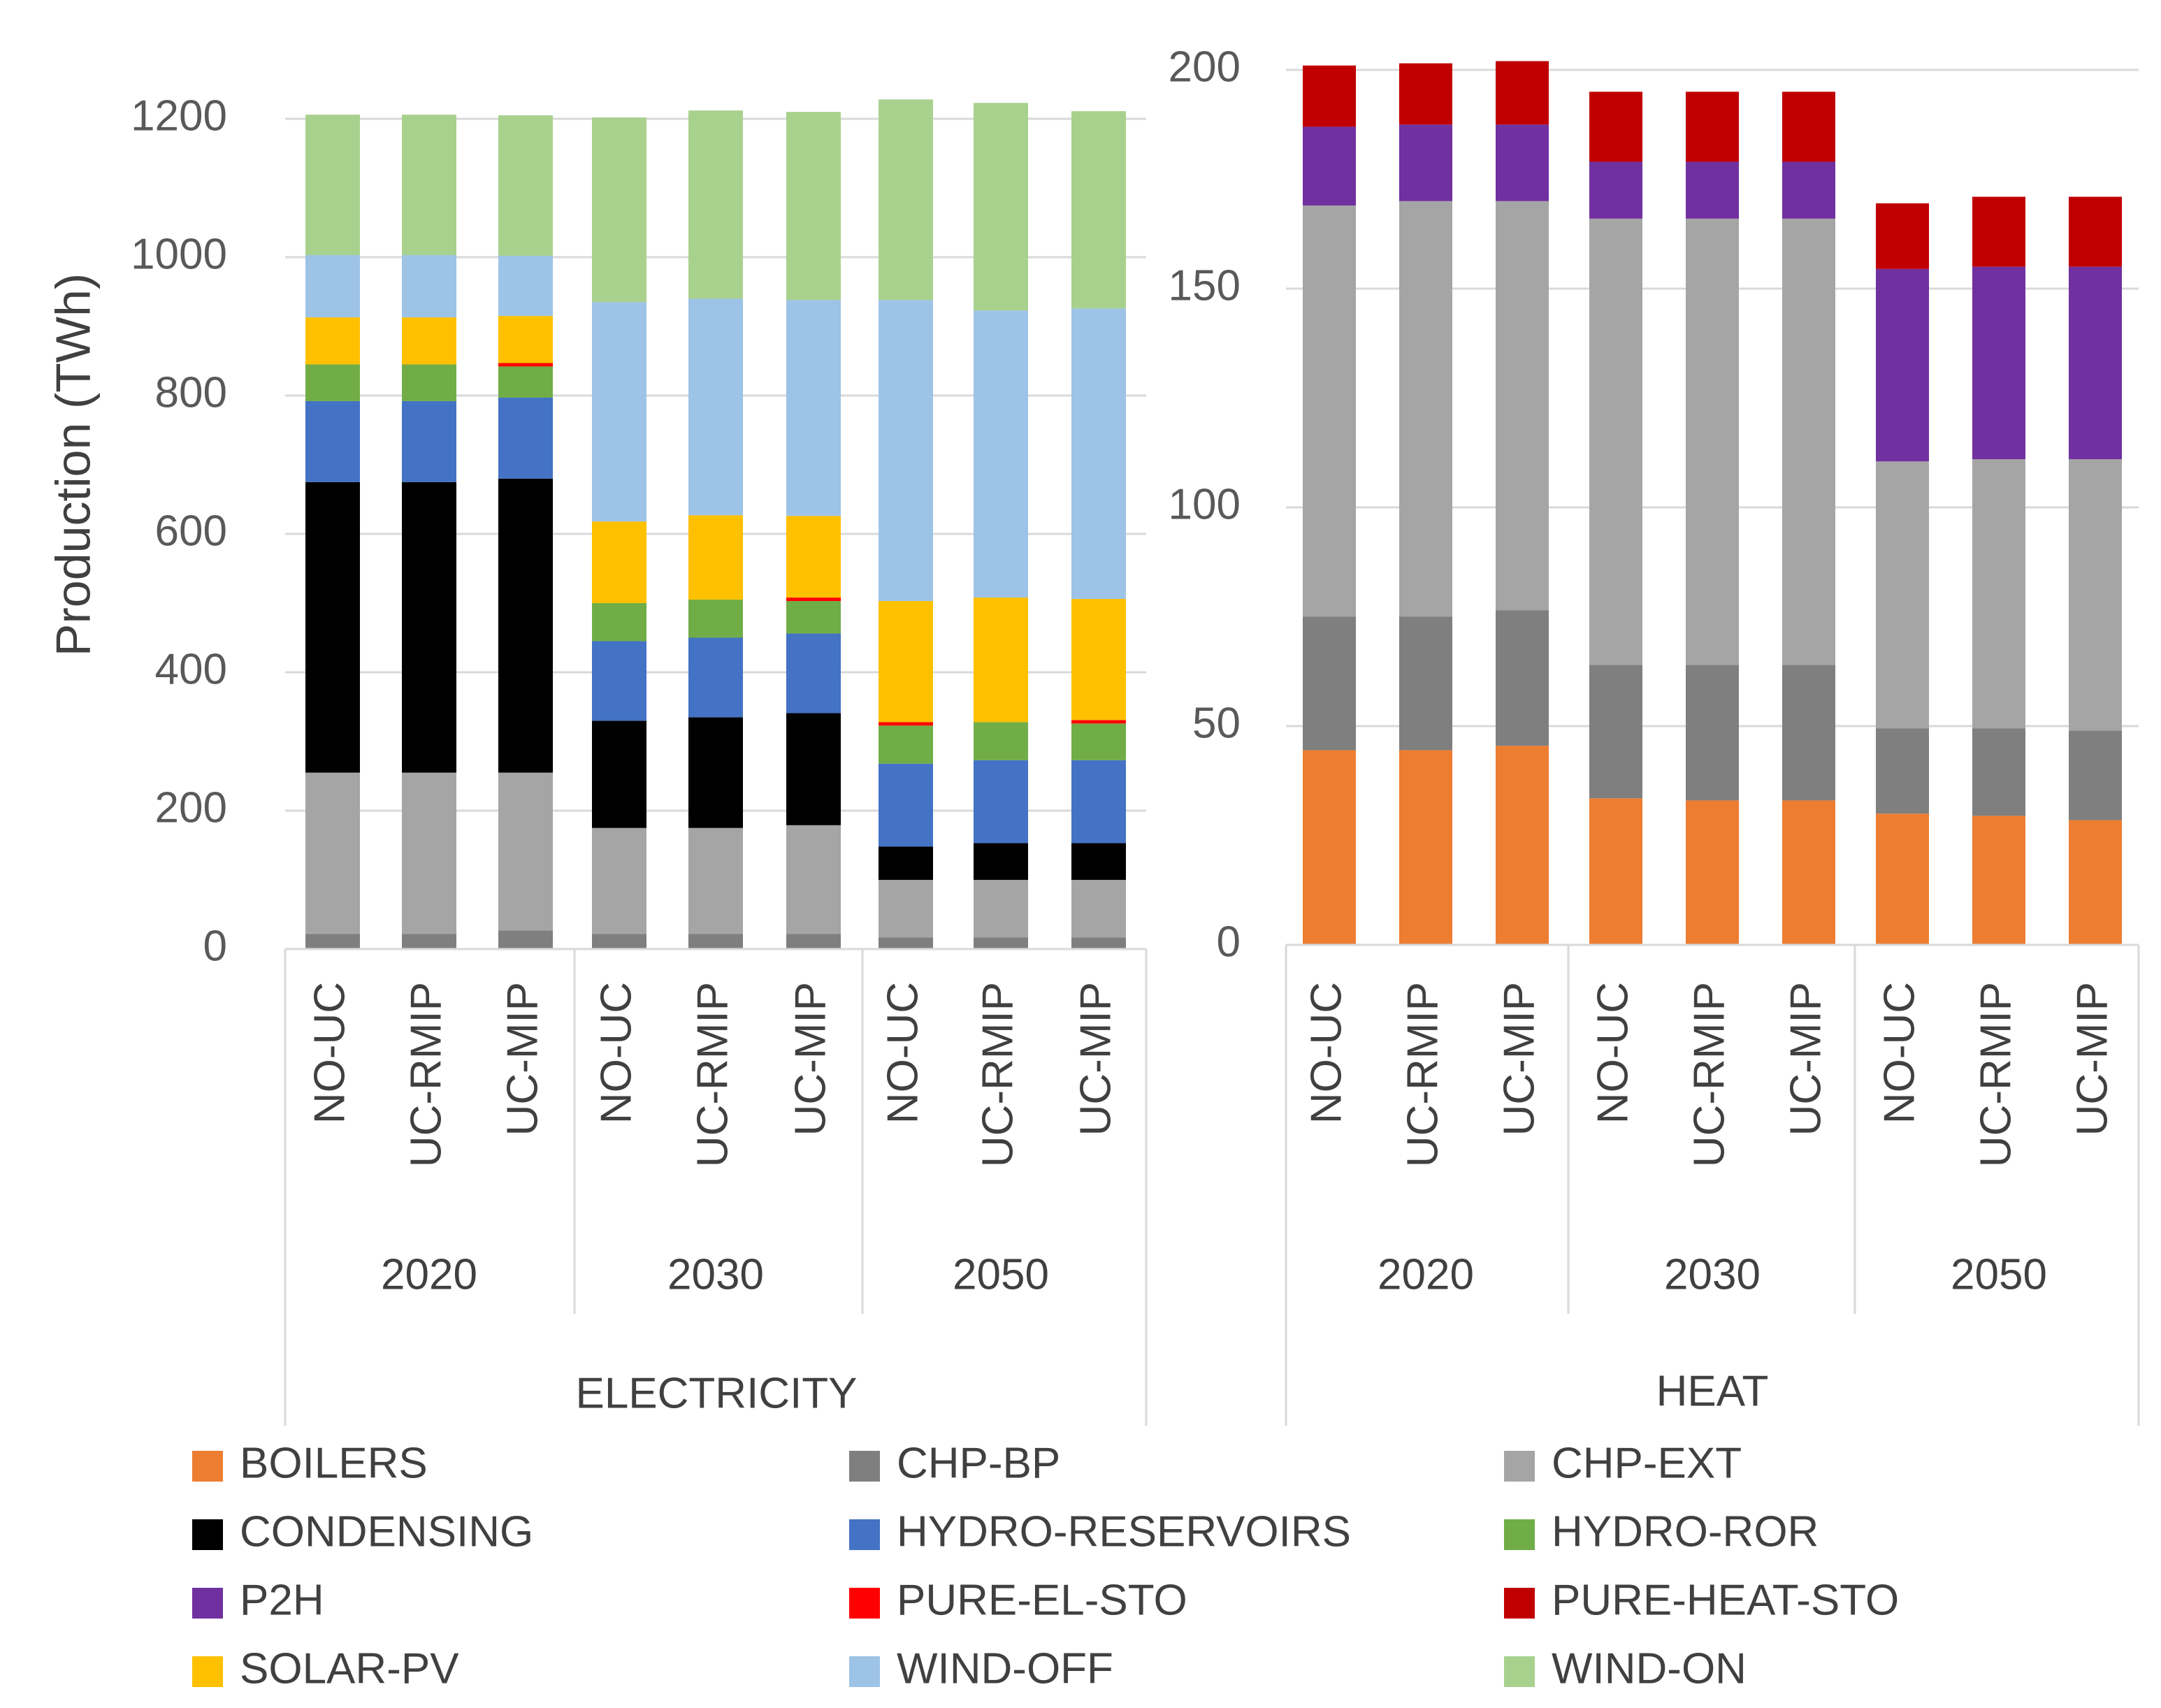 Image resolution: width=2161 pixels, height=1708 pixels. I want to click on year-label: 2020, so click(1426, 1274).